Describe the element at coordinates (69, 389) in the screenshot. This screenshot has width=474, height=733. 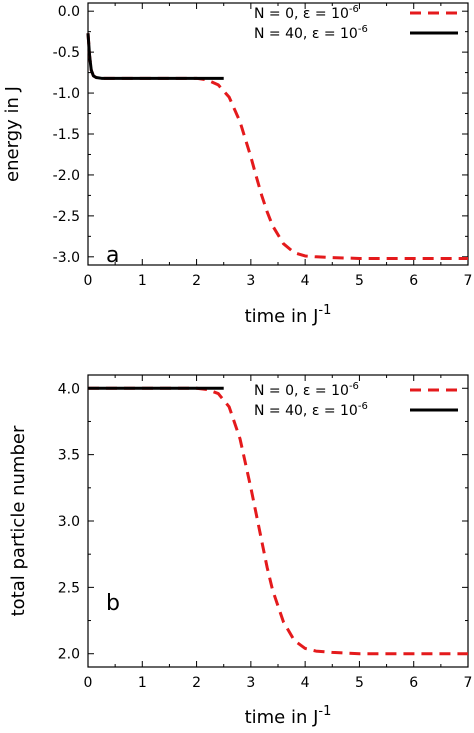
I see `y-tick-label: 4.0` at that location.